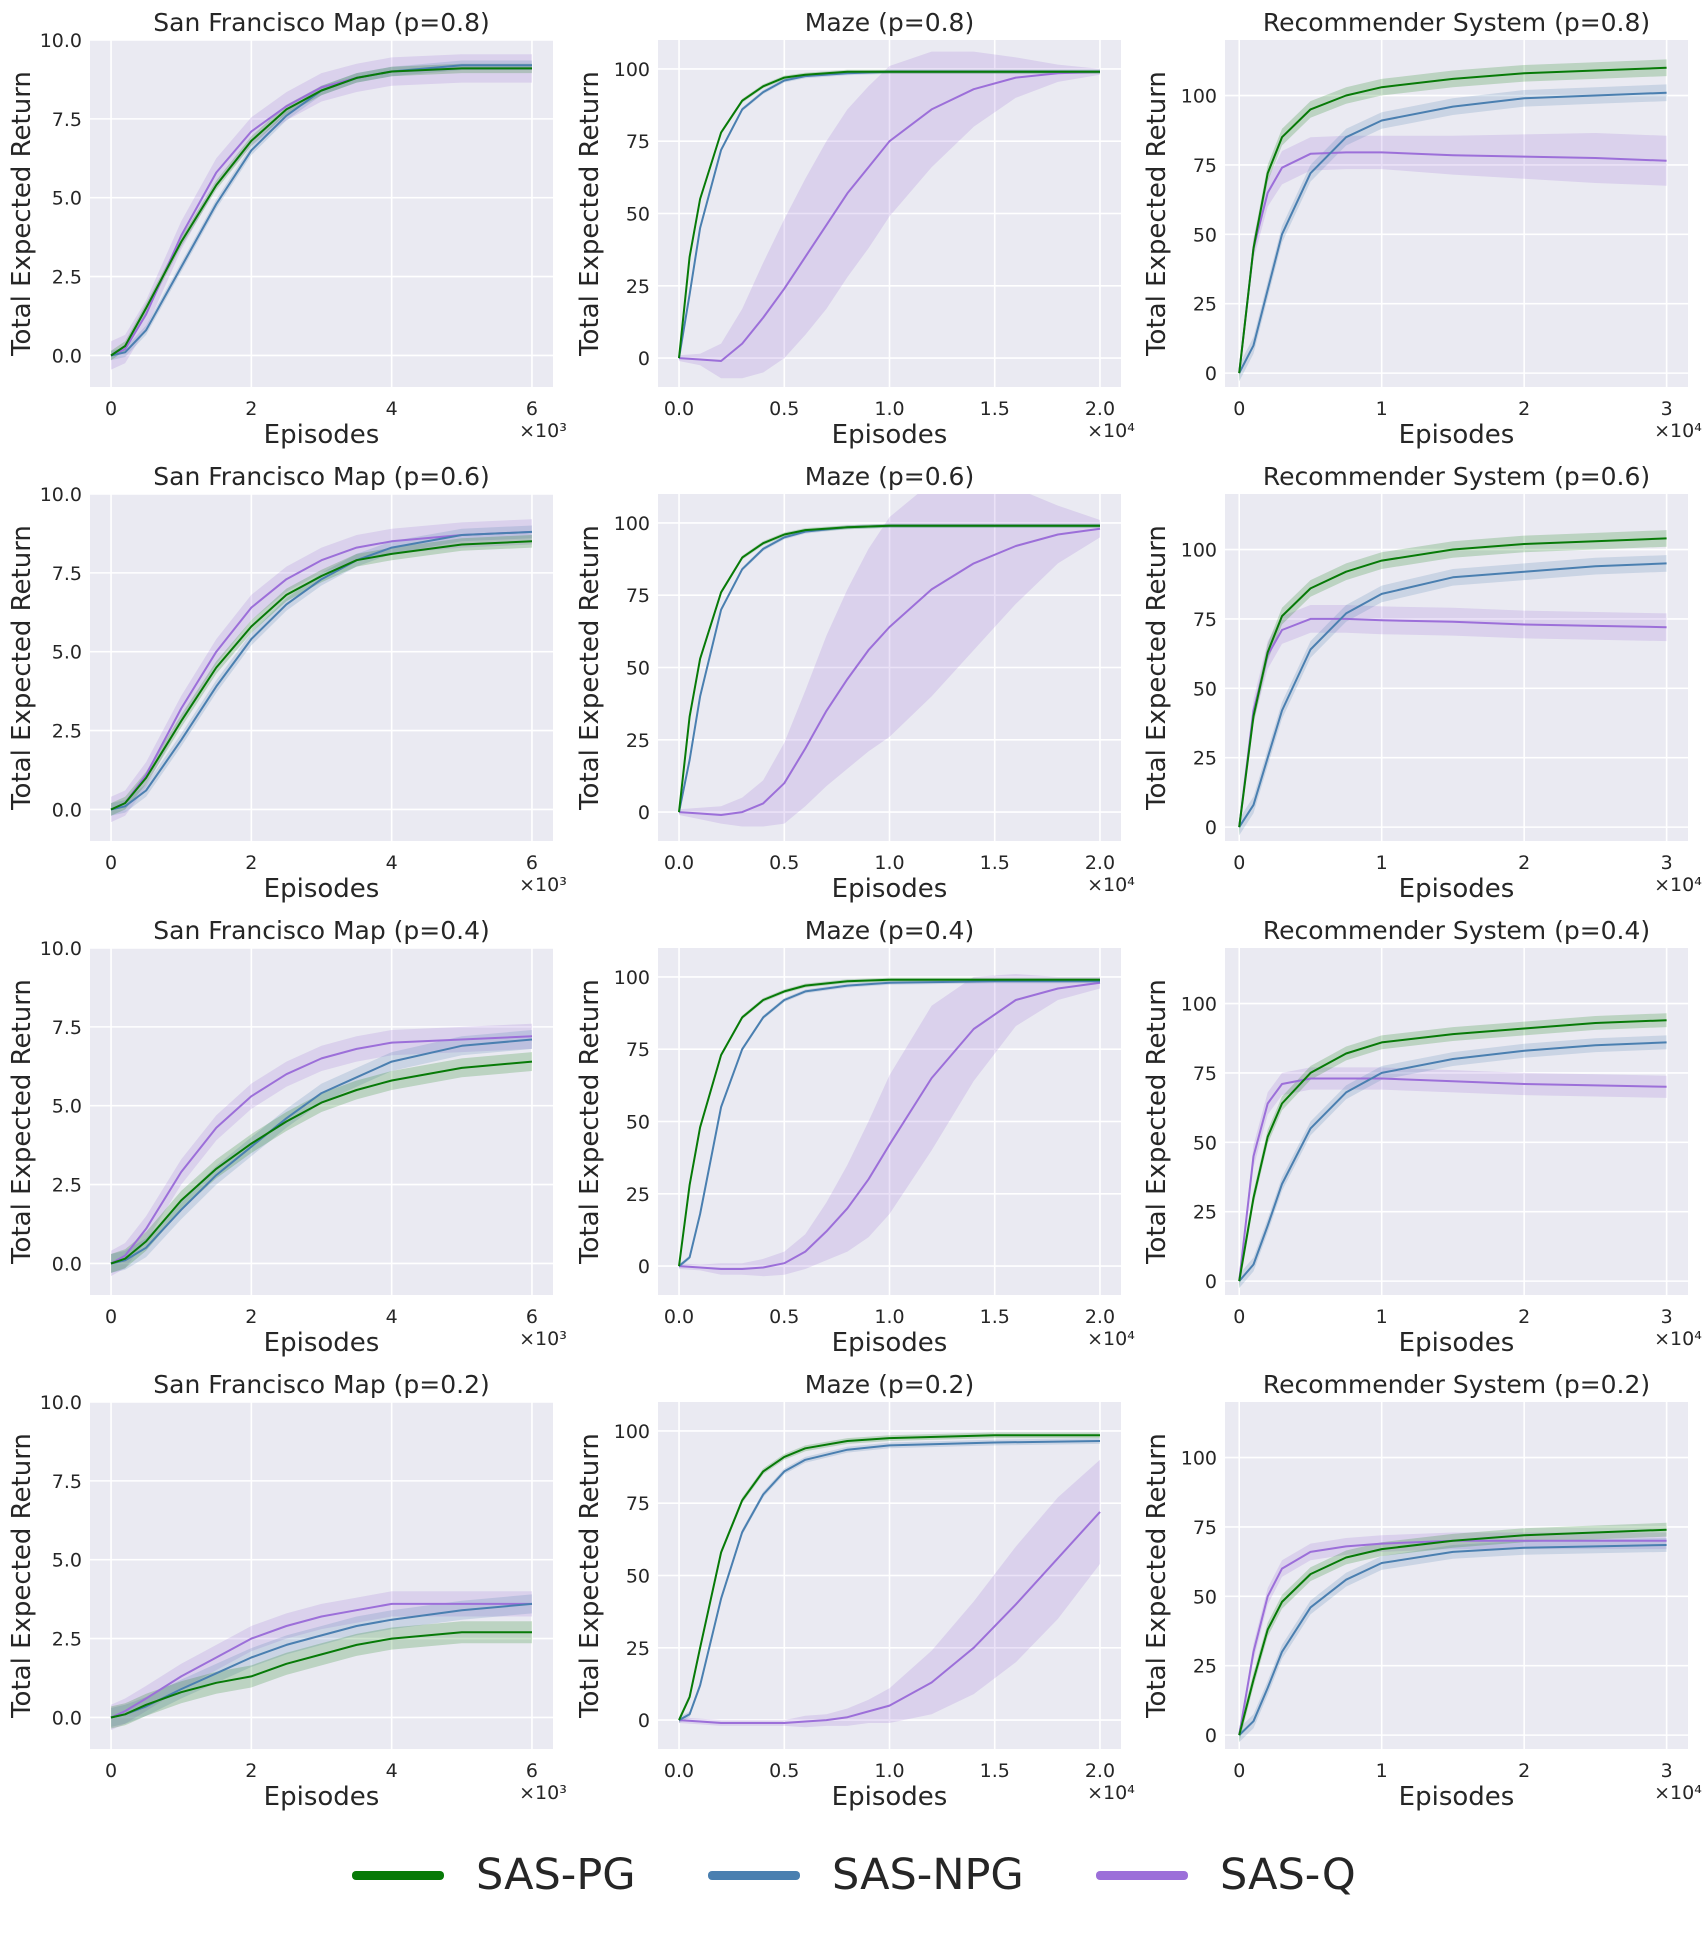 Image resolution: width=1704 pixels, height=1943 pixels. What do you see at coordinates (321, 1384) in the screenshot?
I see `chart-title: San Francisco Map (p=0.2)` at bounding box center [321, 1384].